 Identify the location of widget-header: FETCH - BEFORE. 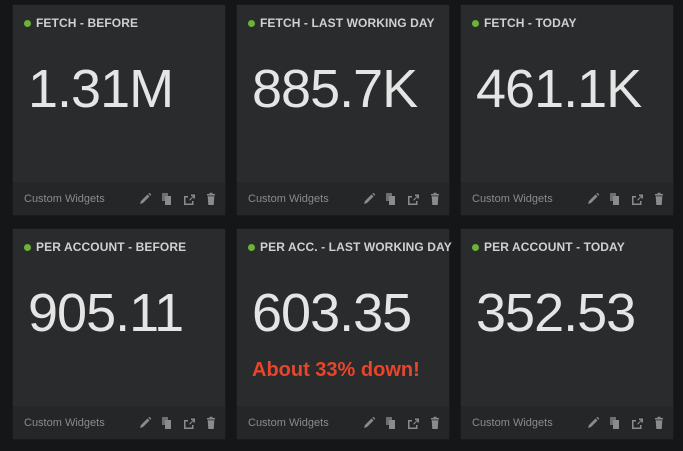
(81, 23).